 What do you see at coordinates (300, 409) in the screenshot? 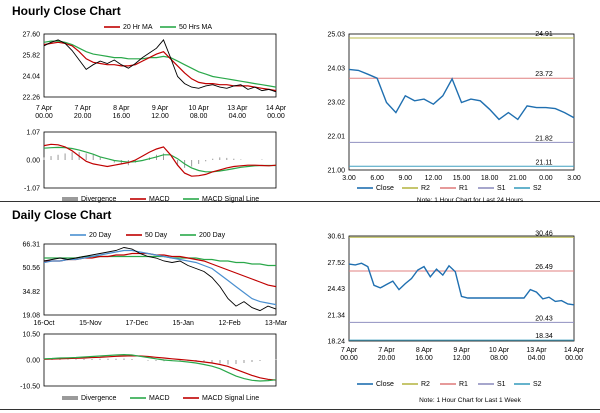
I see `bottom-divider` at bounding box center [300, 409].